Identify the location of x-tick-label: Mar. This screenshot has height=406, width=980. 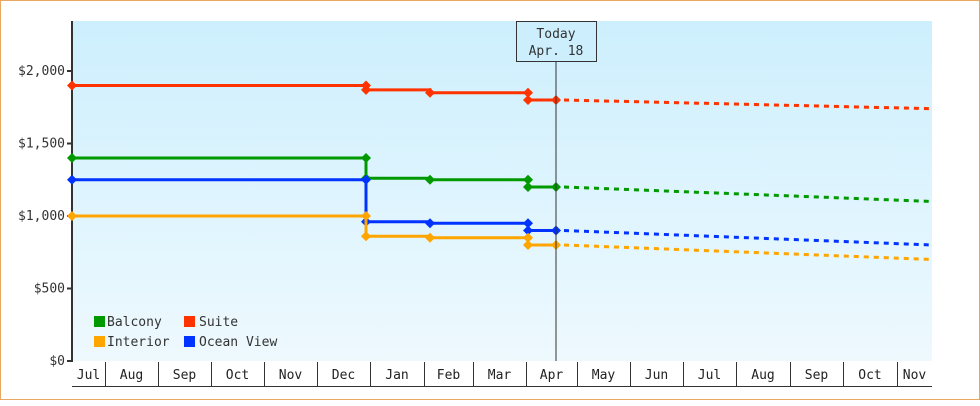
(500, 375).